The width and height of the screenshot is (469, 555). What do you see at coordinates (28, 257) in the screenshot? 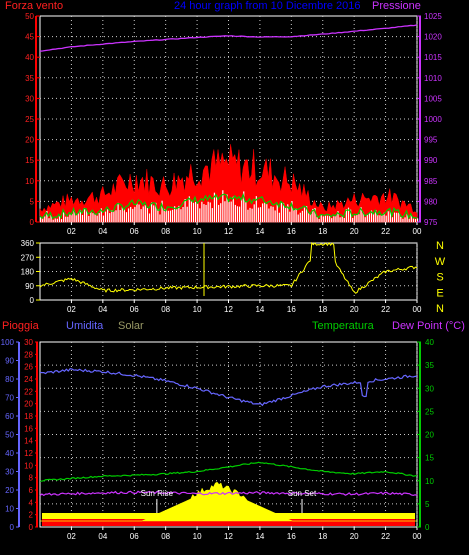
I see `direction-ytick-label: 270` at bounding box center [28, 257].